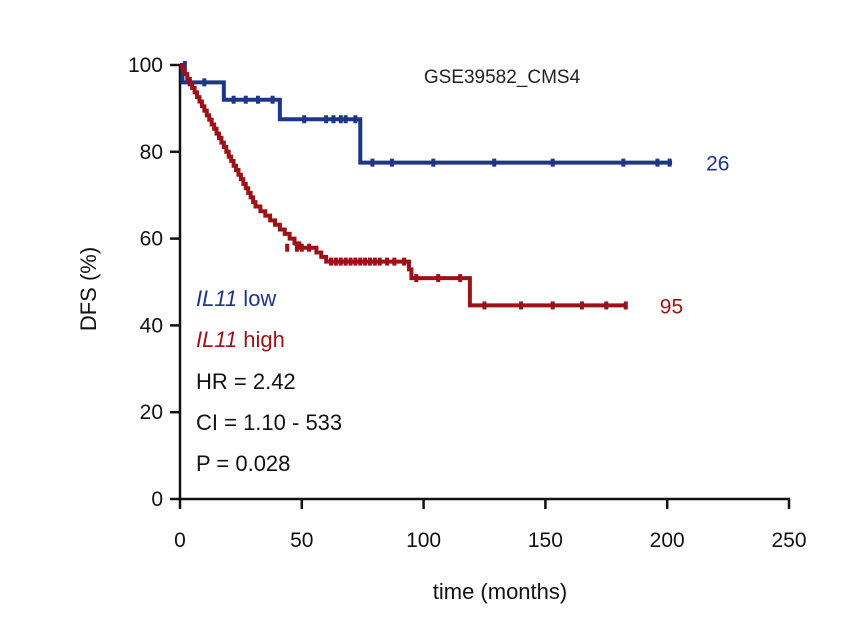 Image resolution: width=856 pixels, height=619 pixels. What do you see at coordinates (180, 540) in the screenshot?
I see `x-tick-label: 0` at bounding box center [180, 540].